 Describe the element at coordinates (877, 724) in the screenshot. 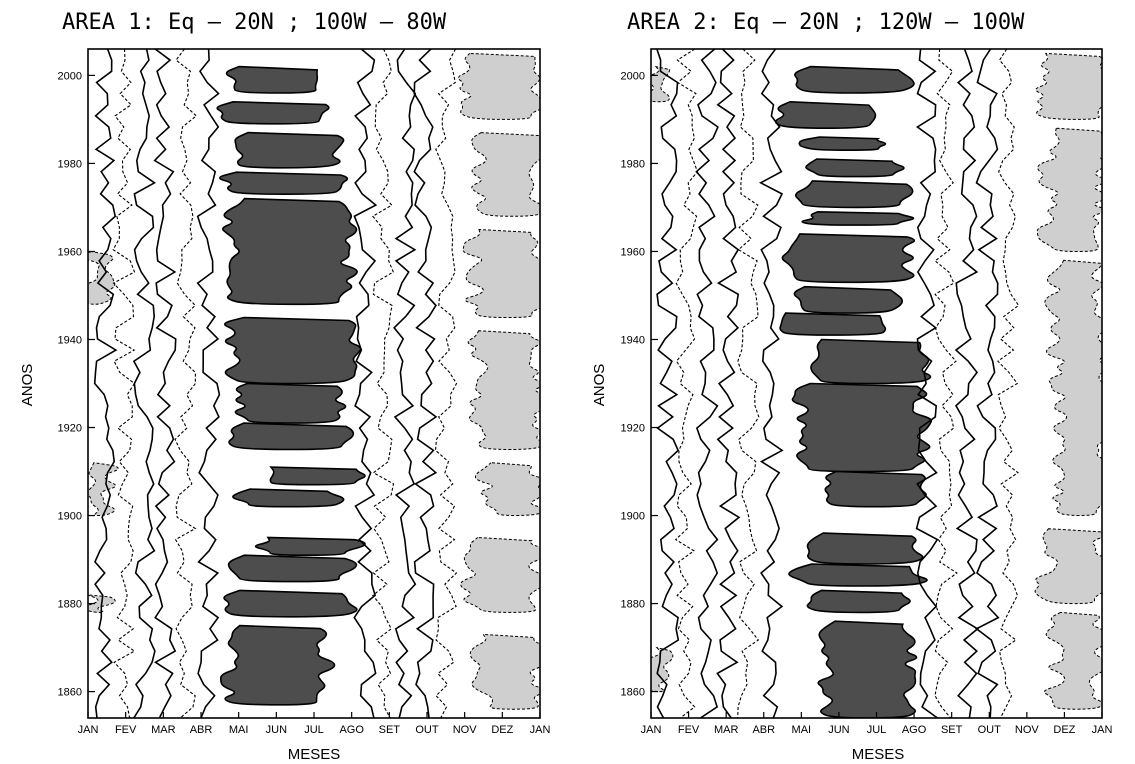

I see `x-axis: JAN FEV MAR ABR MAI JUN JUL AGO SET OUT NOV DEZ JAN` at that location.